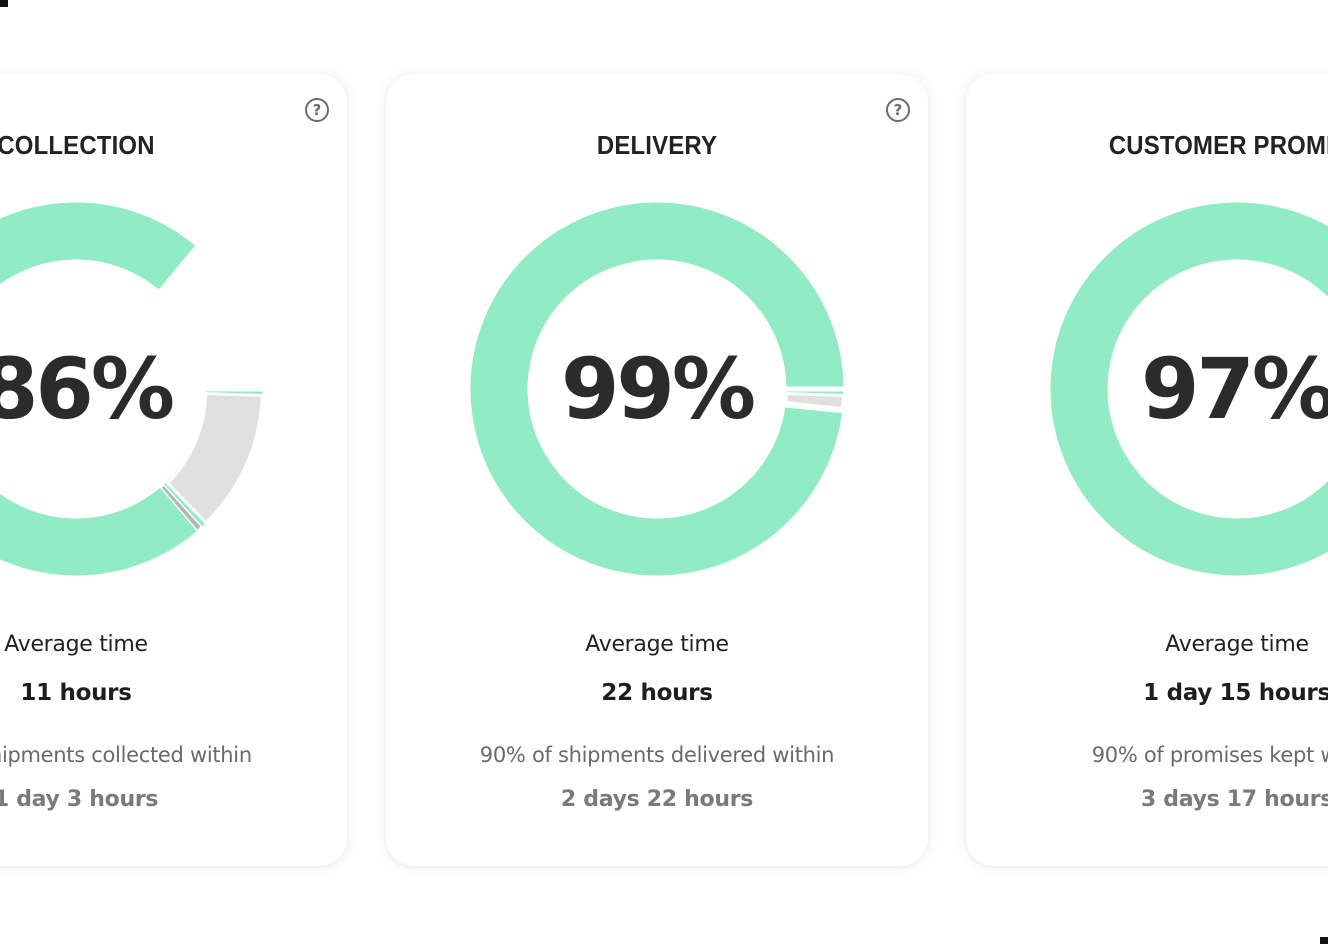  What do you see at coordinates (79, 799) in the screenshot?
I see `p90-value: 1 day 3 hours` at bounding box center [79, 799].